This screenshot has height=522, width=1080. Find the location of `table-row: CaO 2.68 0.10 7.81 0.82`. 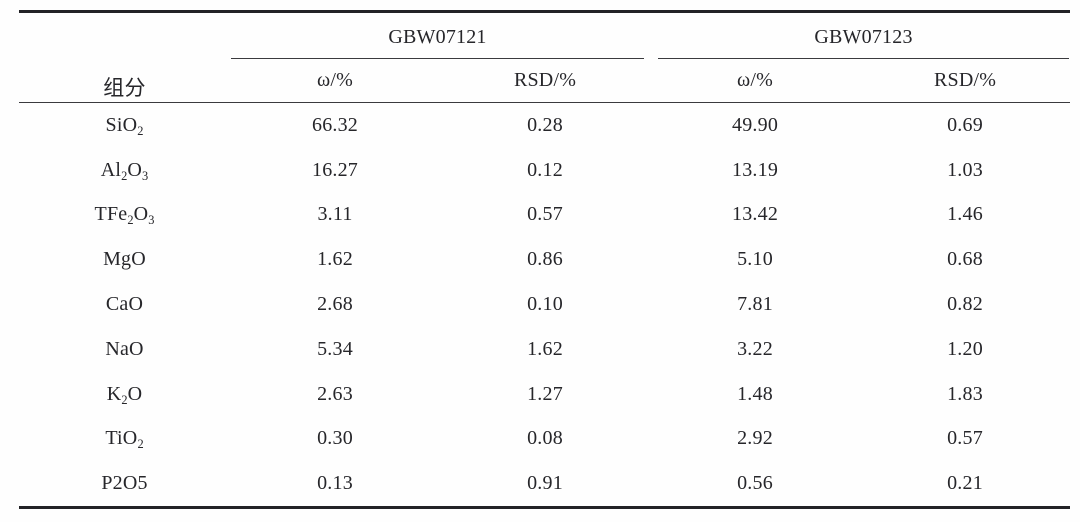

table-row: CaO 2.68 0.10 7.81 0.82 is located at coordinates (544, 304).